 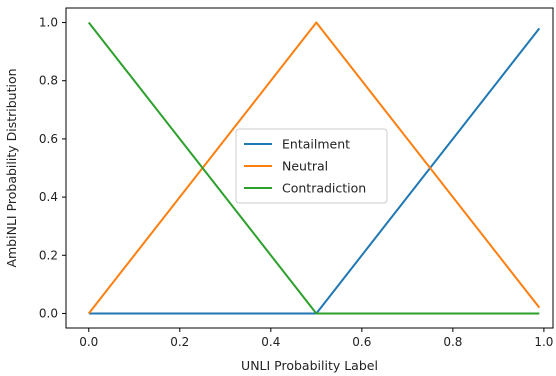 What do you see at coordinates (48, 197) in the screenshot?
I see `y-tick-label: 0.4` at bounding box center [48, 197].